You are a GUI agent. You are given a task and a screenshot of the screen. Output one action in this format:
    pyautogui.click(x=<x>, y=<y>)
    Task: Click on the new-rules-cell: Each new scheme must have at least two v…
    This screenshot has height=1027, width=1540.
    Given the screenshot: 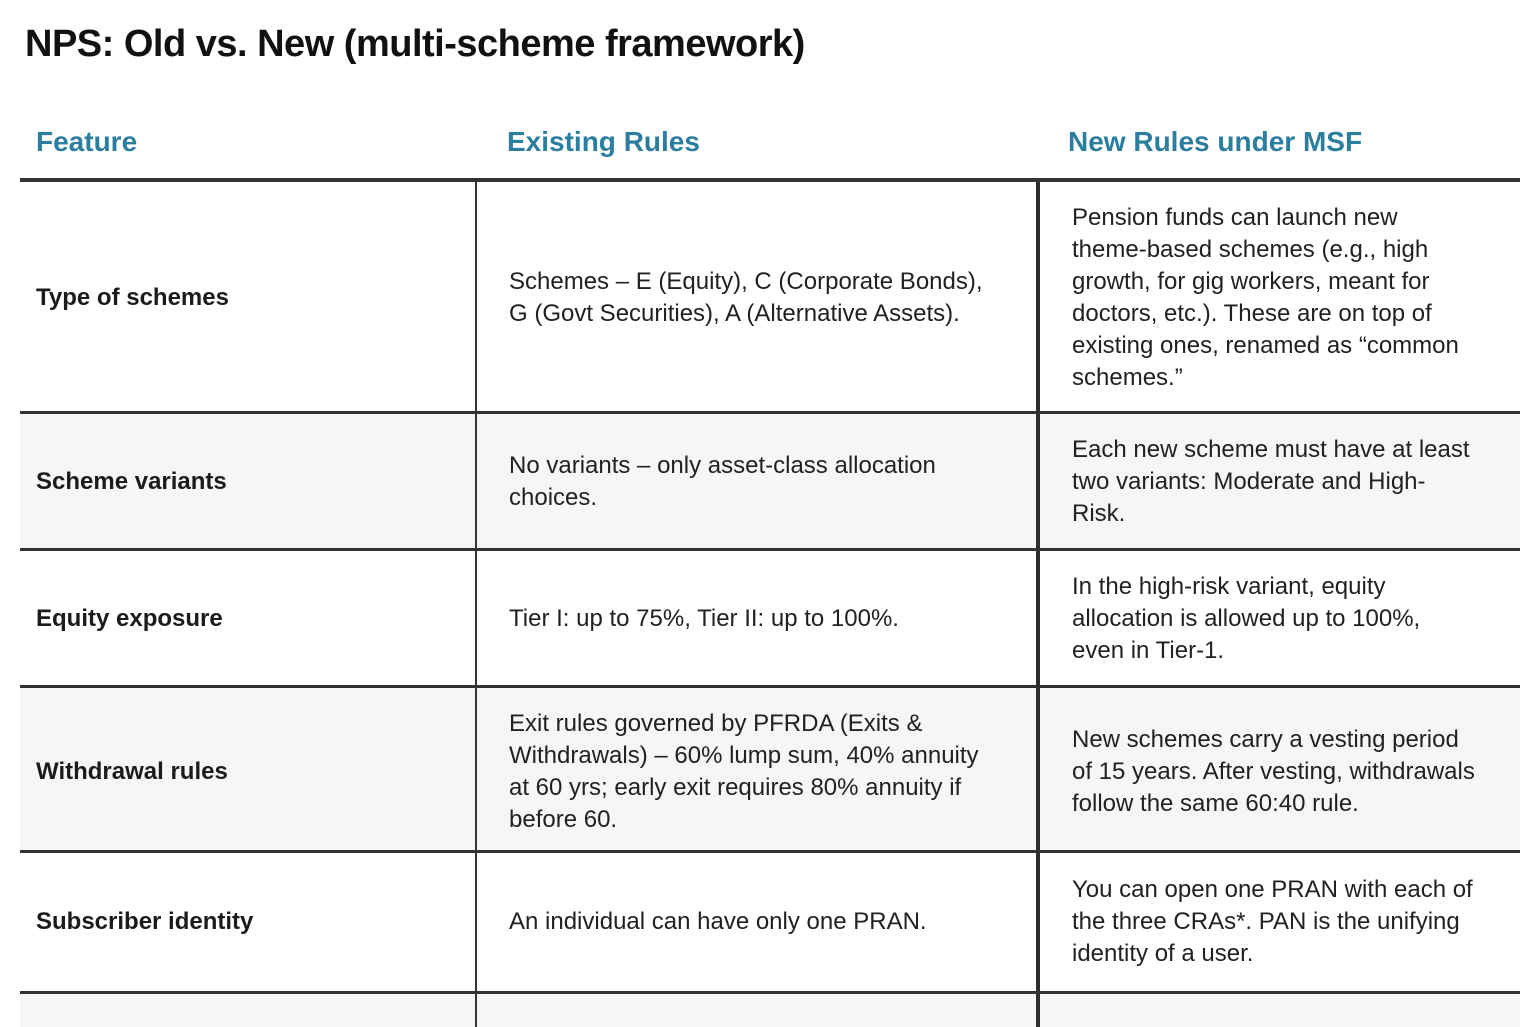 What is the action you would take?
    pyautogui.click(x=1278, y=482)
    